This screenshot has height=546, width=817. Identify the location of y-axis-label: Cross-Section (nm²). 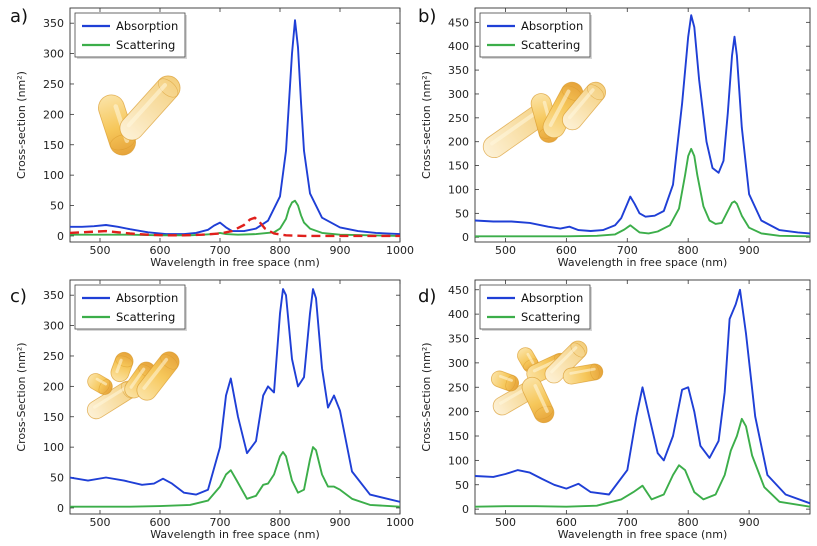
(21, 396).